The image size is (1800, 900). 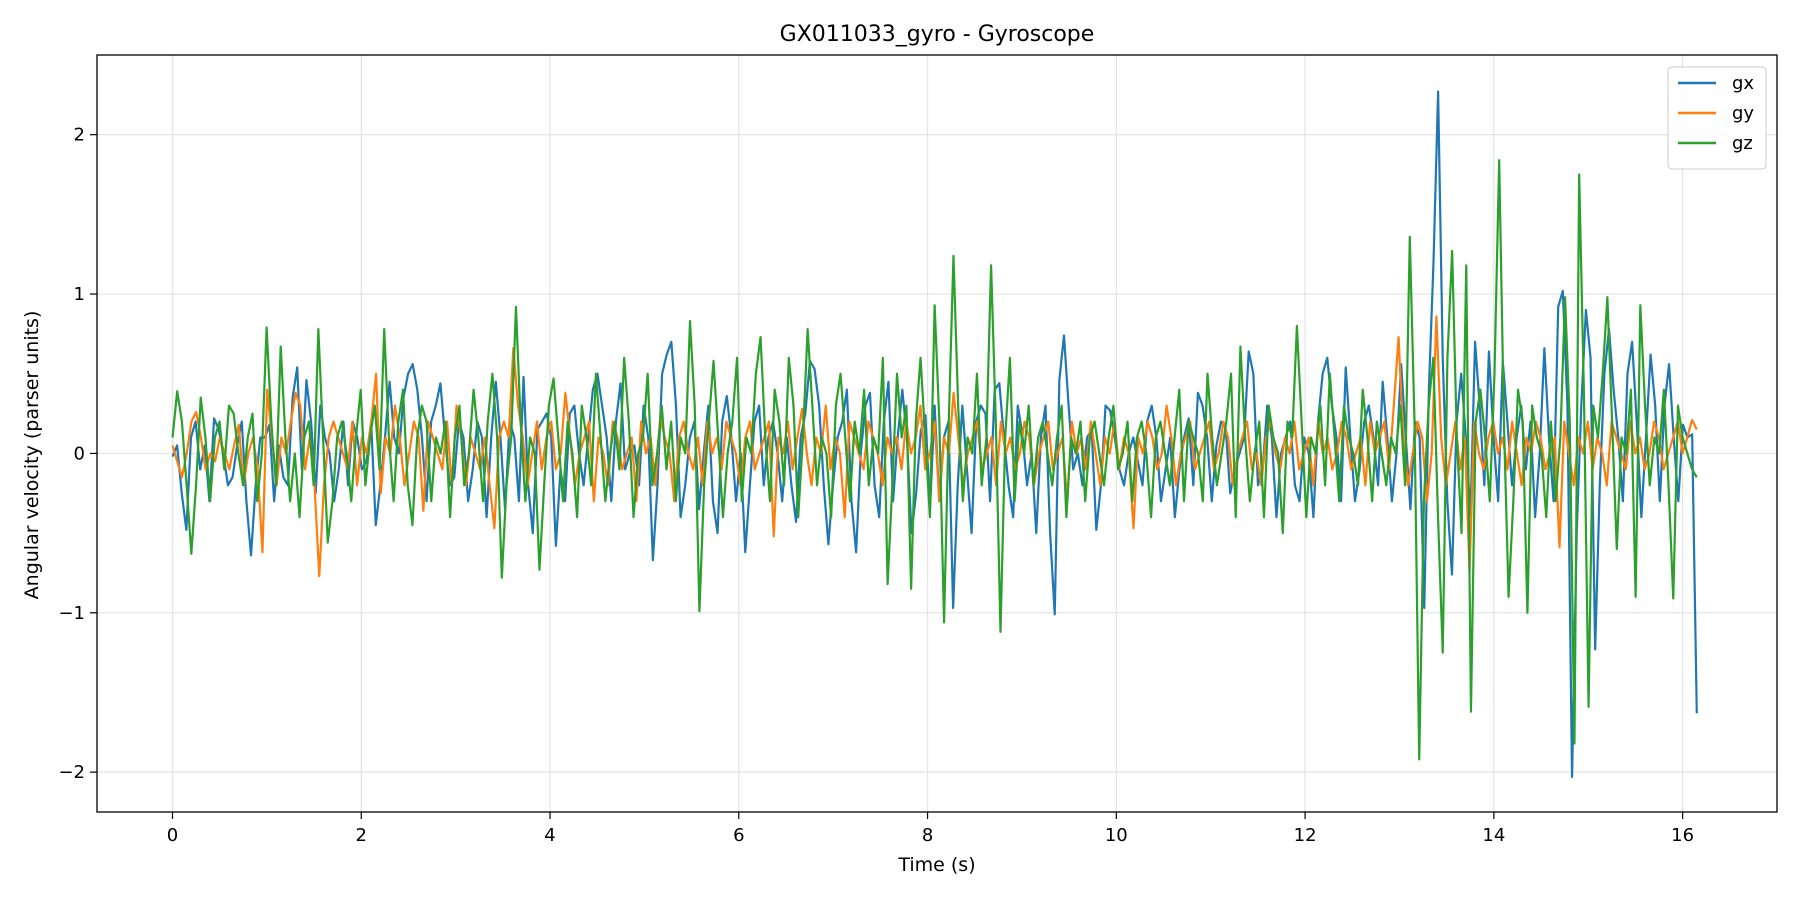 What do you see at coordinates (79, 135) in the screenshot?
I see `y-tick-label: 2` at bounding box center [79, 135].